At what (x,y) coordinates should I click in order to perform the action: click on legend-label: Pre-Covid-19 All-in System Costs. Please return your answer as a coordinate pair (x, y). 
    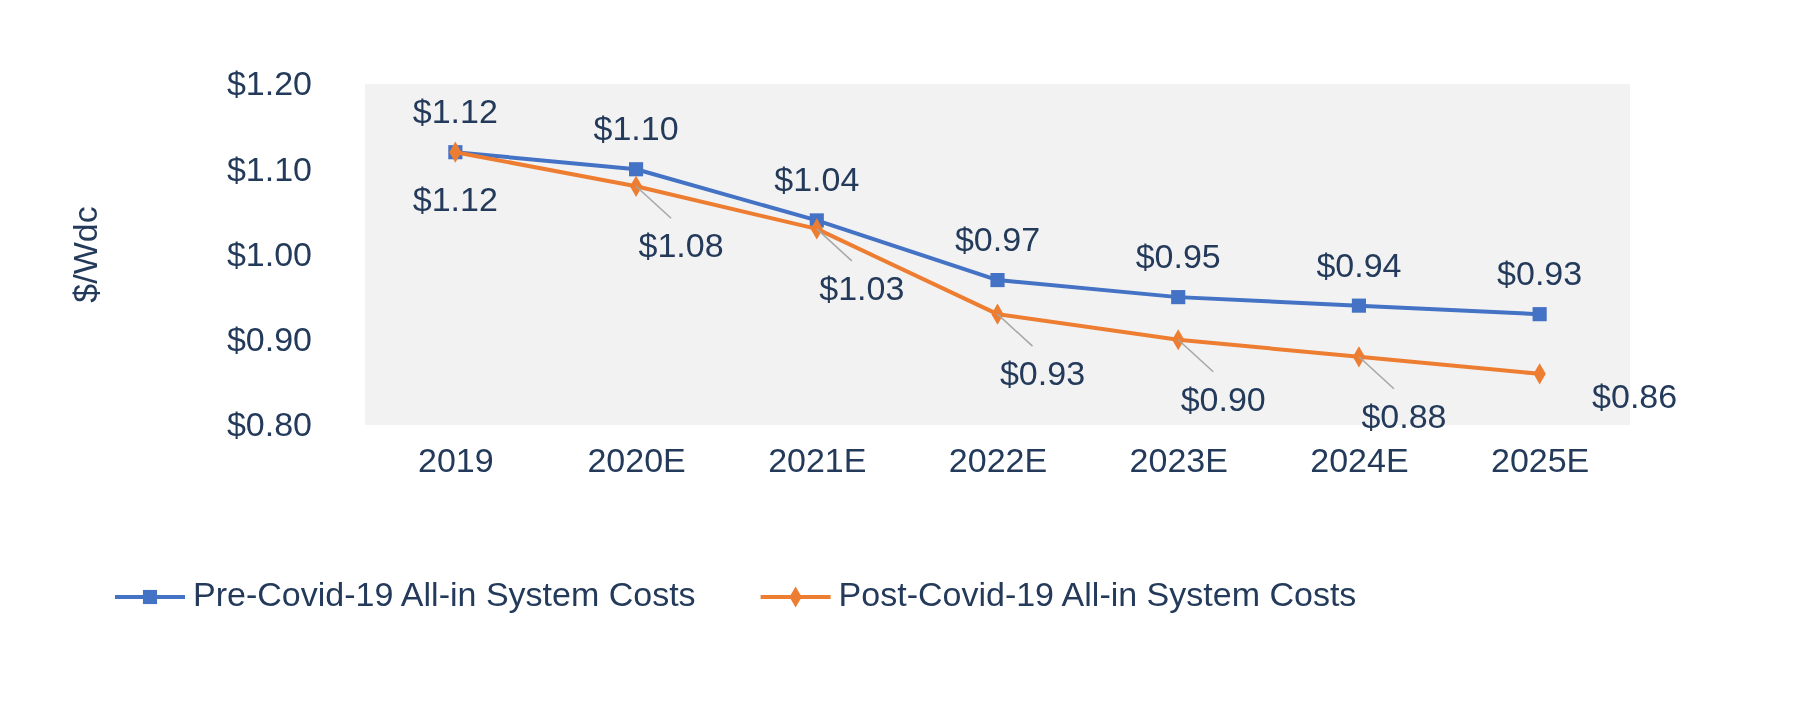
    Looking at the image, I should click on (444, 593).